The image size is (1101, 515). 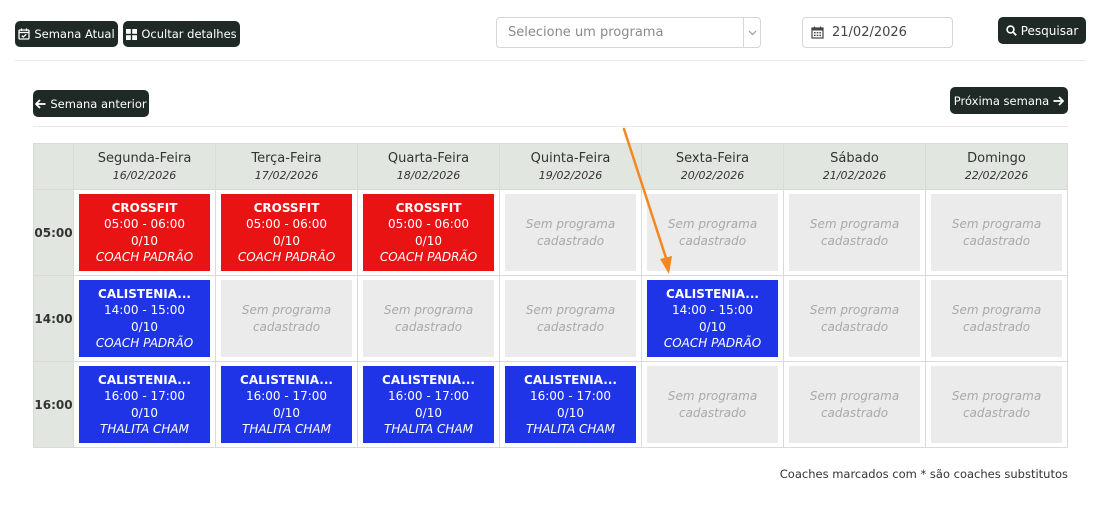 I want to click on previous-week-button: Semana anterior, so click(x=91, y=103).